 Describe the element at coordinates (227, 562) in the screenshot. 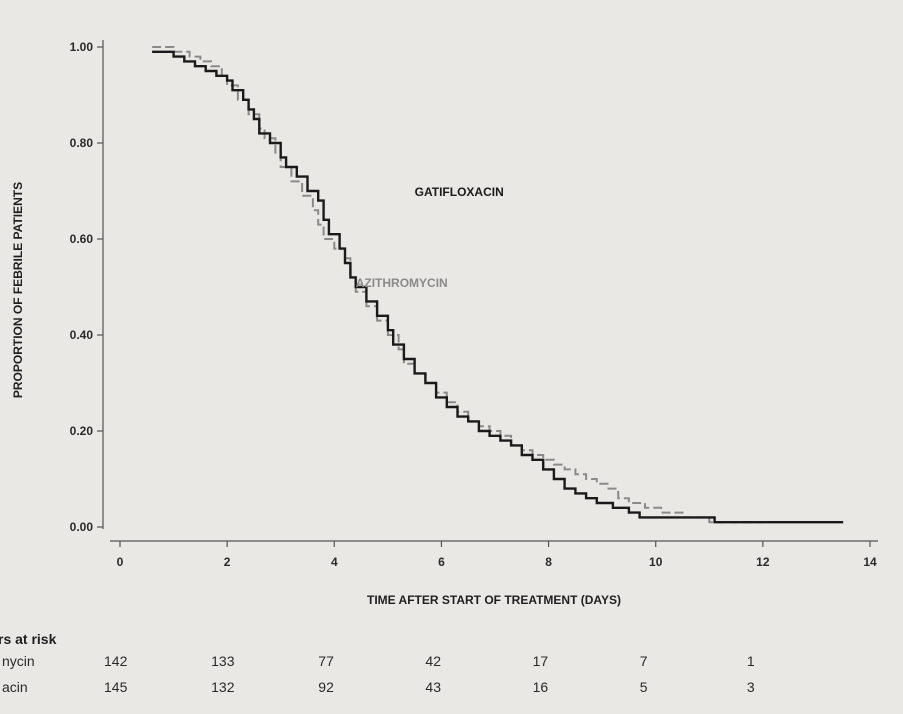

I see `x-tick-label: 2` at that location.